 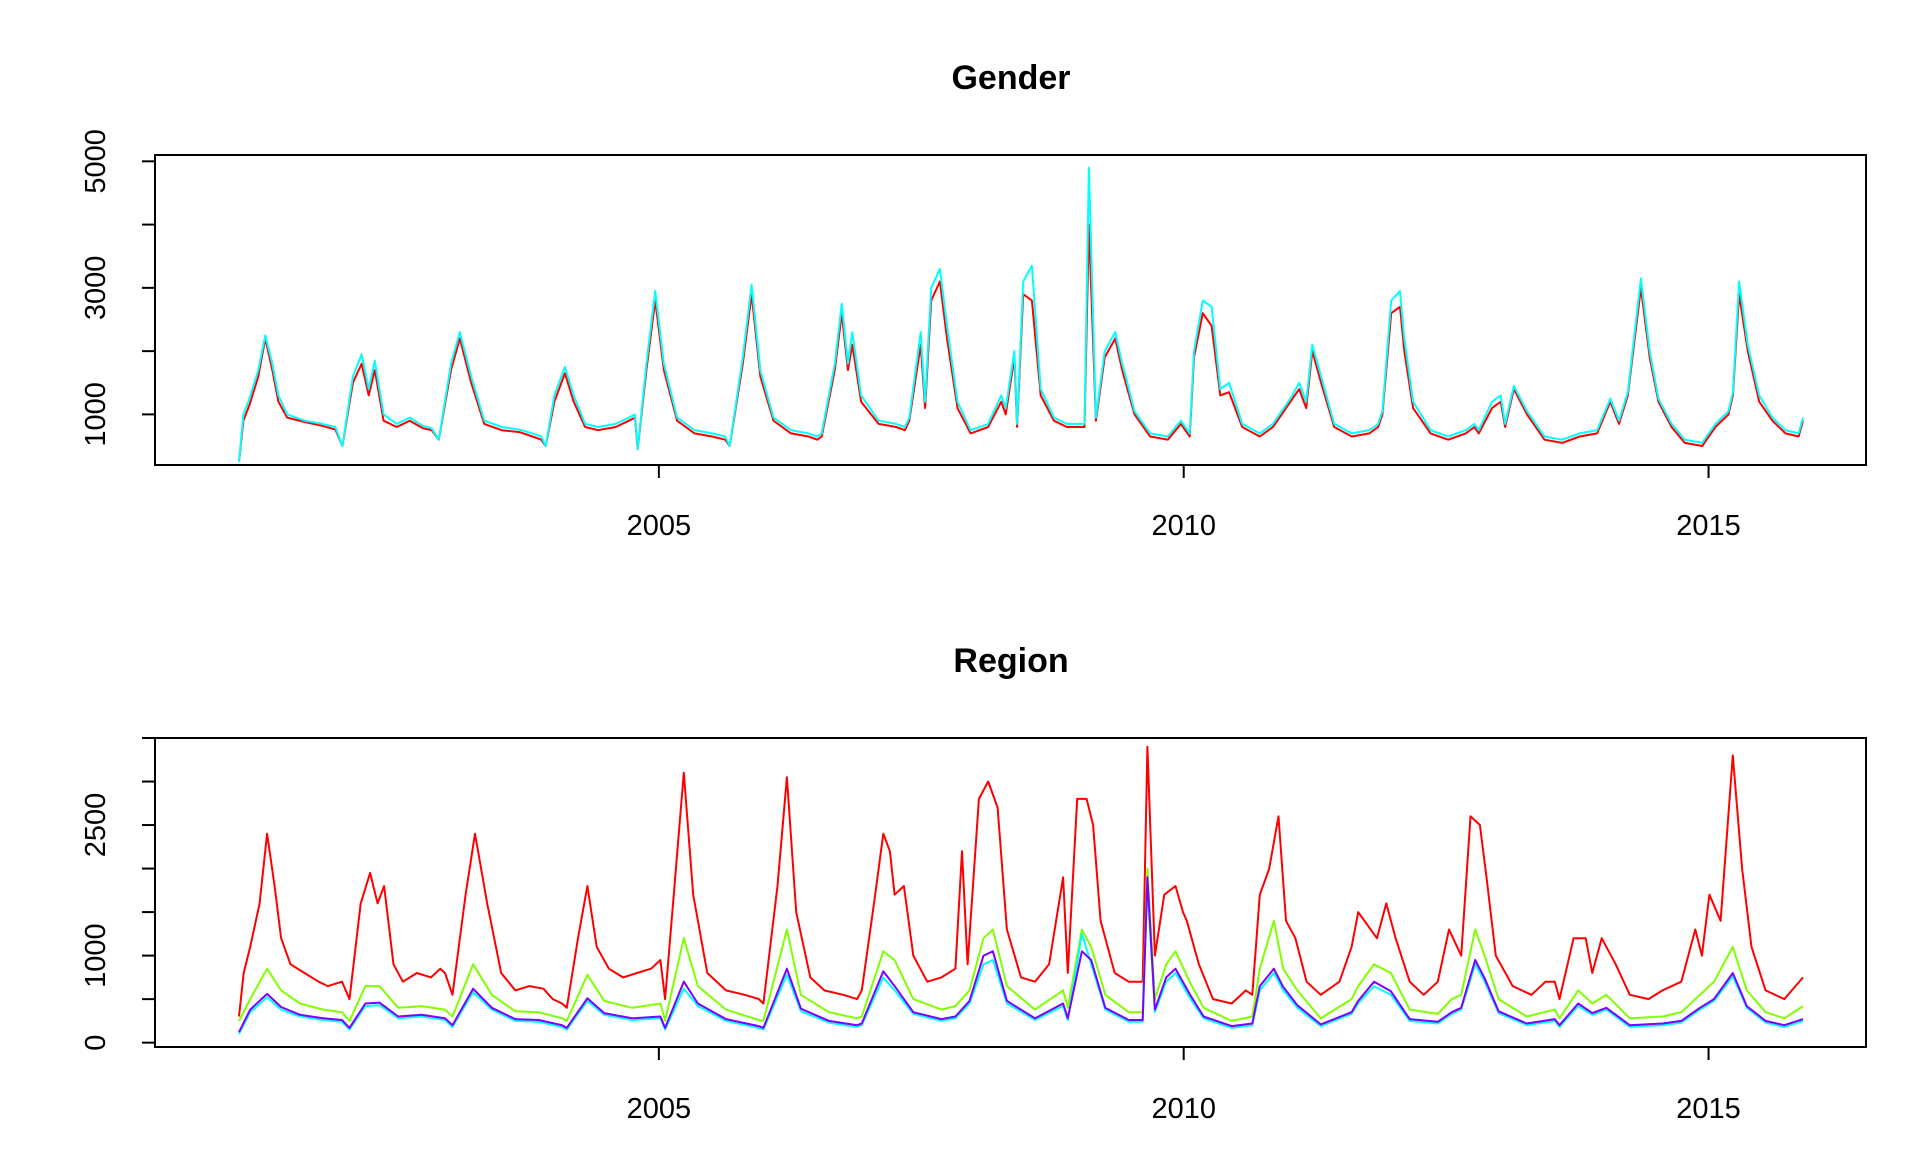 I want to click on gender-x-tick-label-2005: 2005, so click(x=659, y=526).